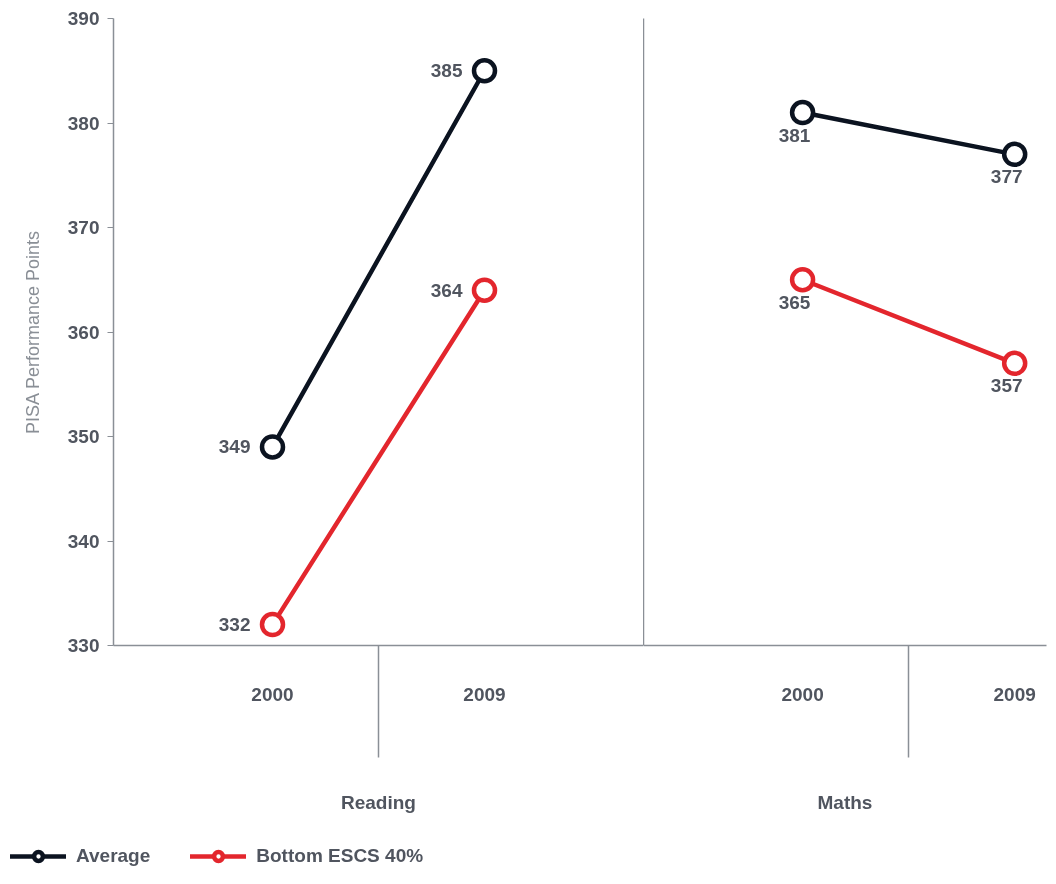 The image size is (1056, 884). What do you see at coordinates (1006, 177) in the screenshot?
I see `data-label: 377` at bounding box center [1006, 177].